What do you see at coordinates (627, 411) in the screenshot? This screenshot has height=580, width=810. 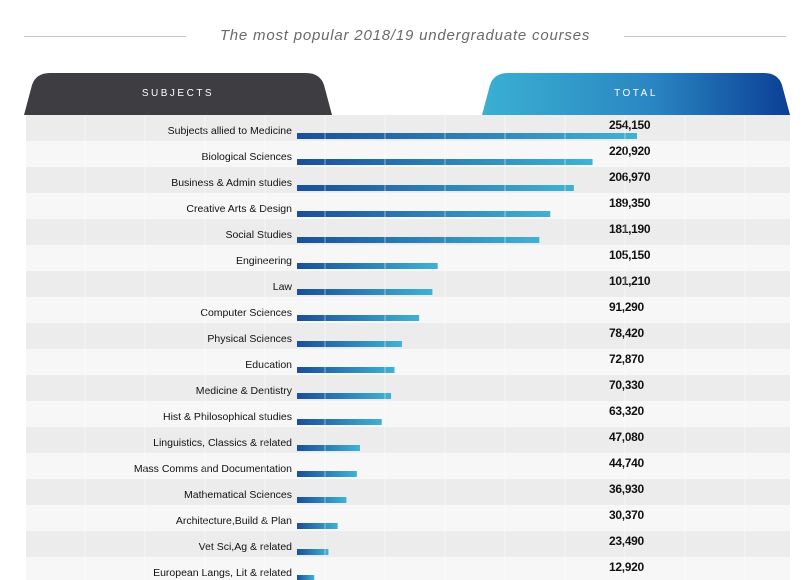 I see `value-label: 63,320` at bounding box center [627, 411].